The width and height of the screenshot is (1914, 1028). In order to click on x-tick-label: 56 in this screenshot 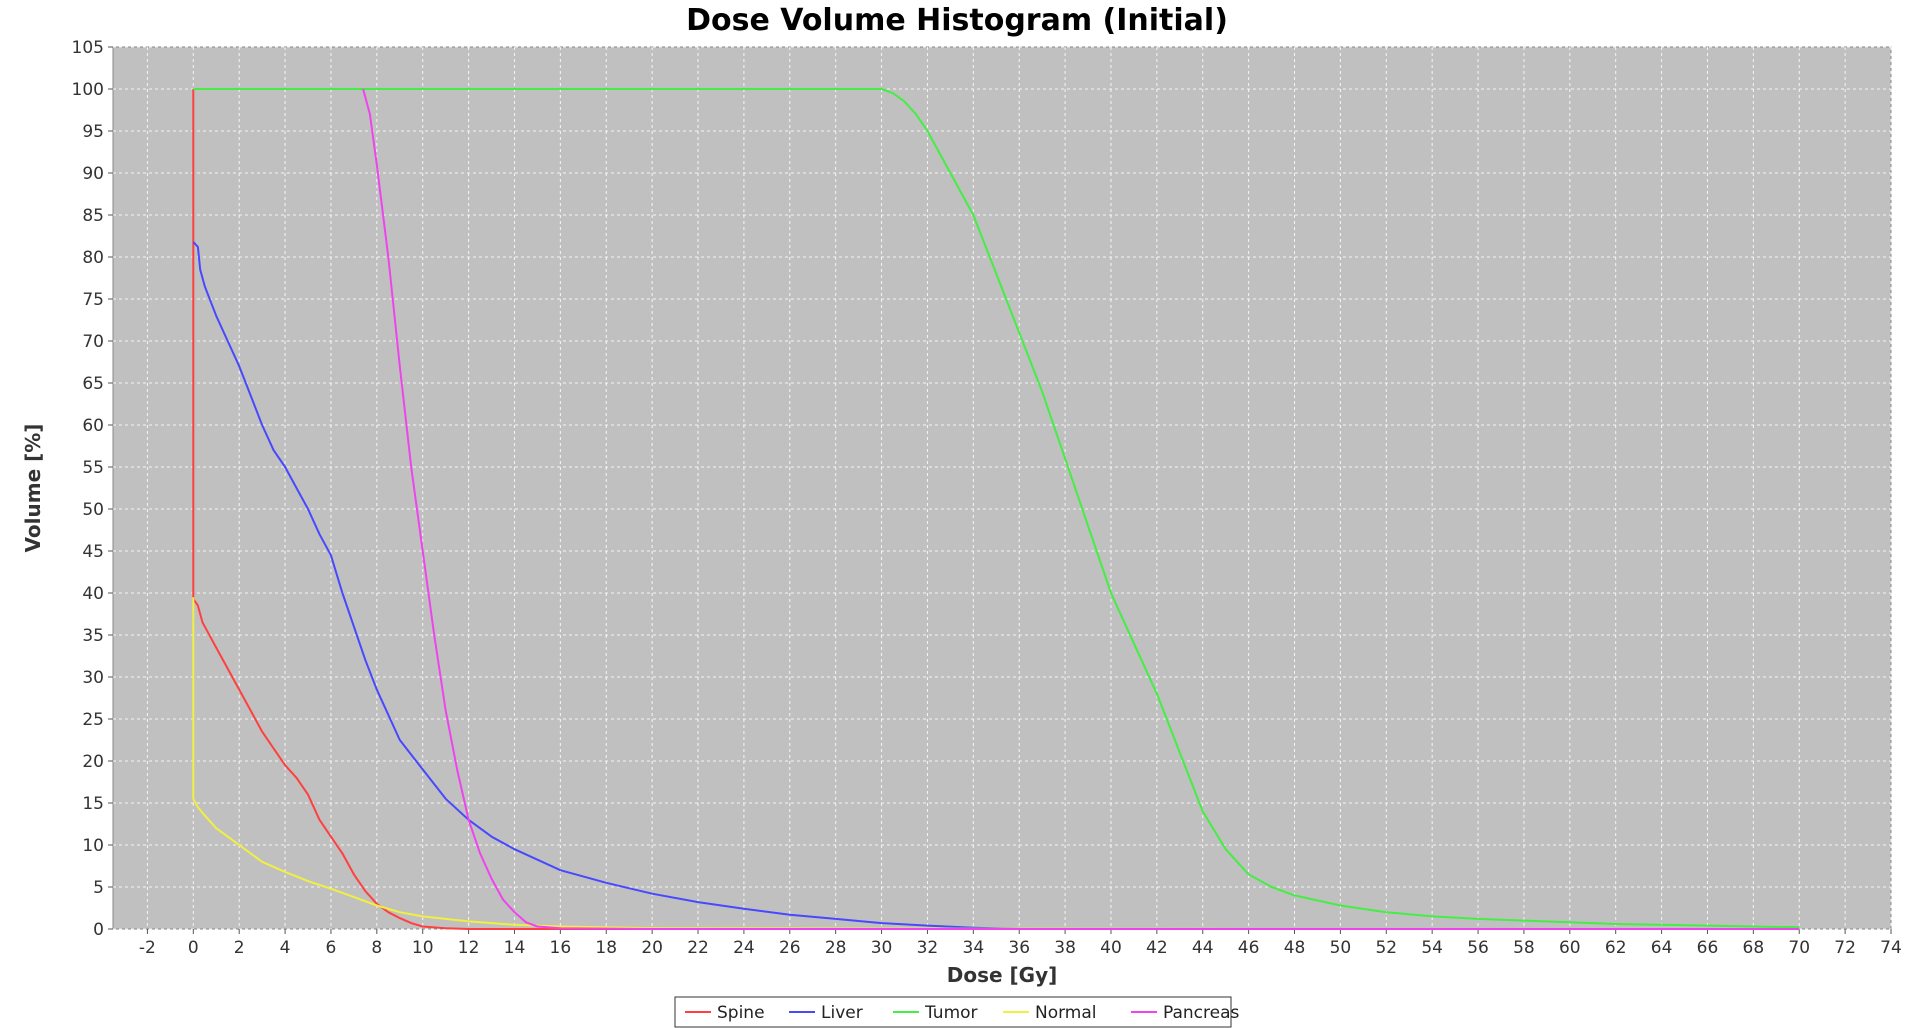, I will do `click(1478, 948)`.